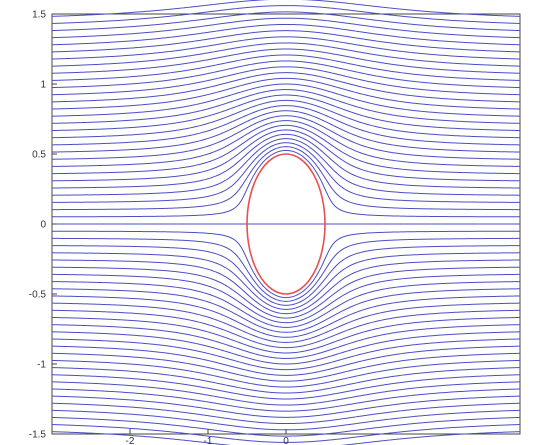  I want to click on y-tick-label-1: 1, so click(43, 85).